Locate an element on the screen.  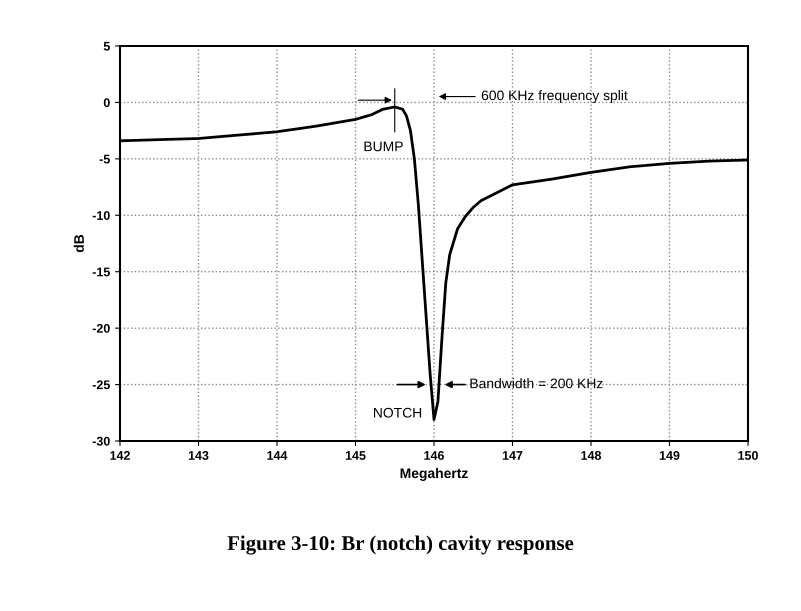
x-tick-label: 146 is located at coordinates (434, 455).